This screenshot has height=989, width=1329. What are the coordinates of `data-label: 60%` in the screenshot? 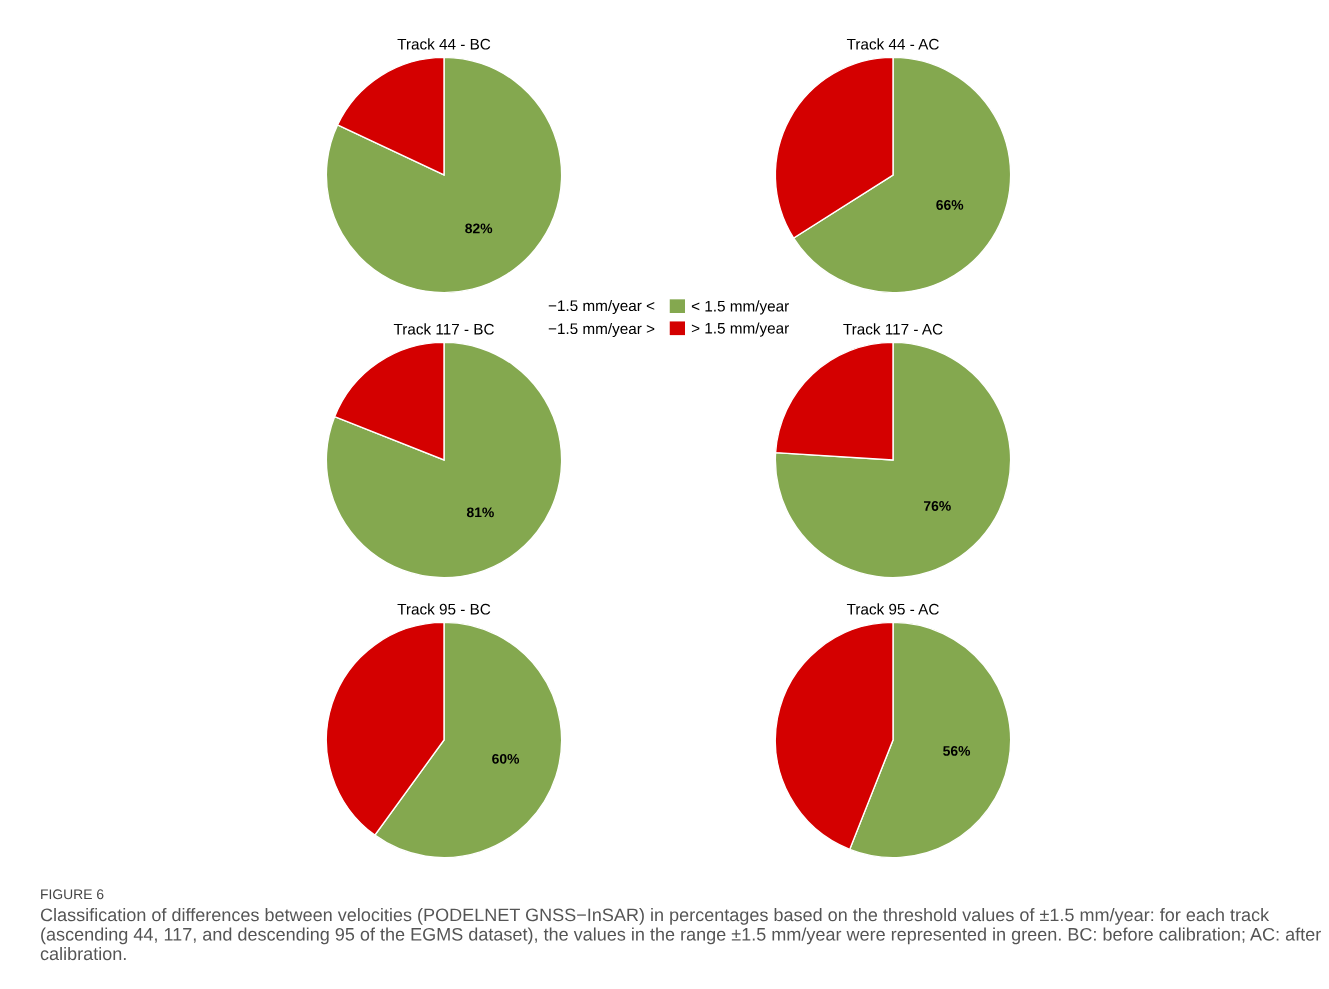 It's located at (506, 758).